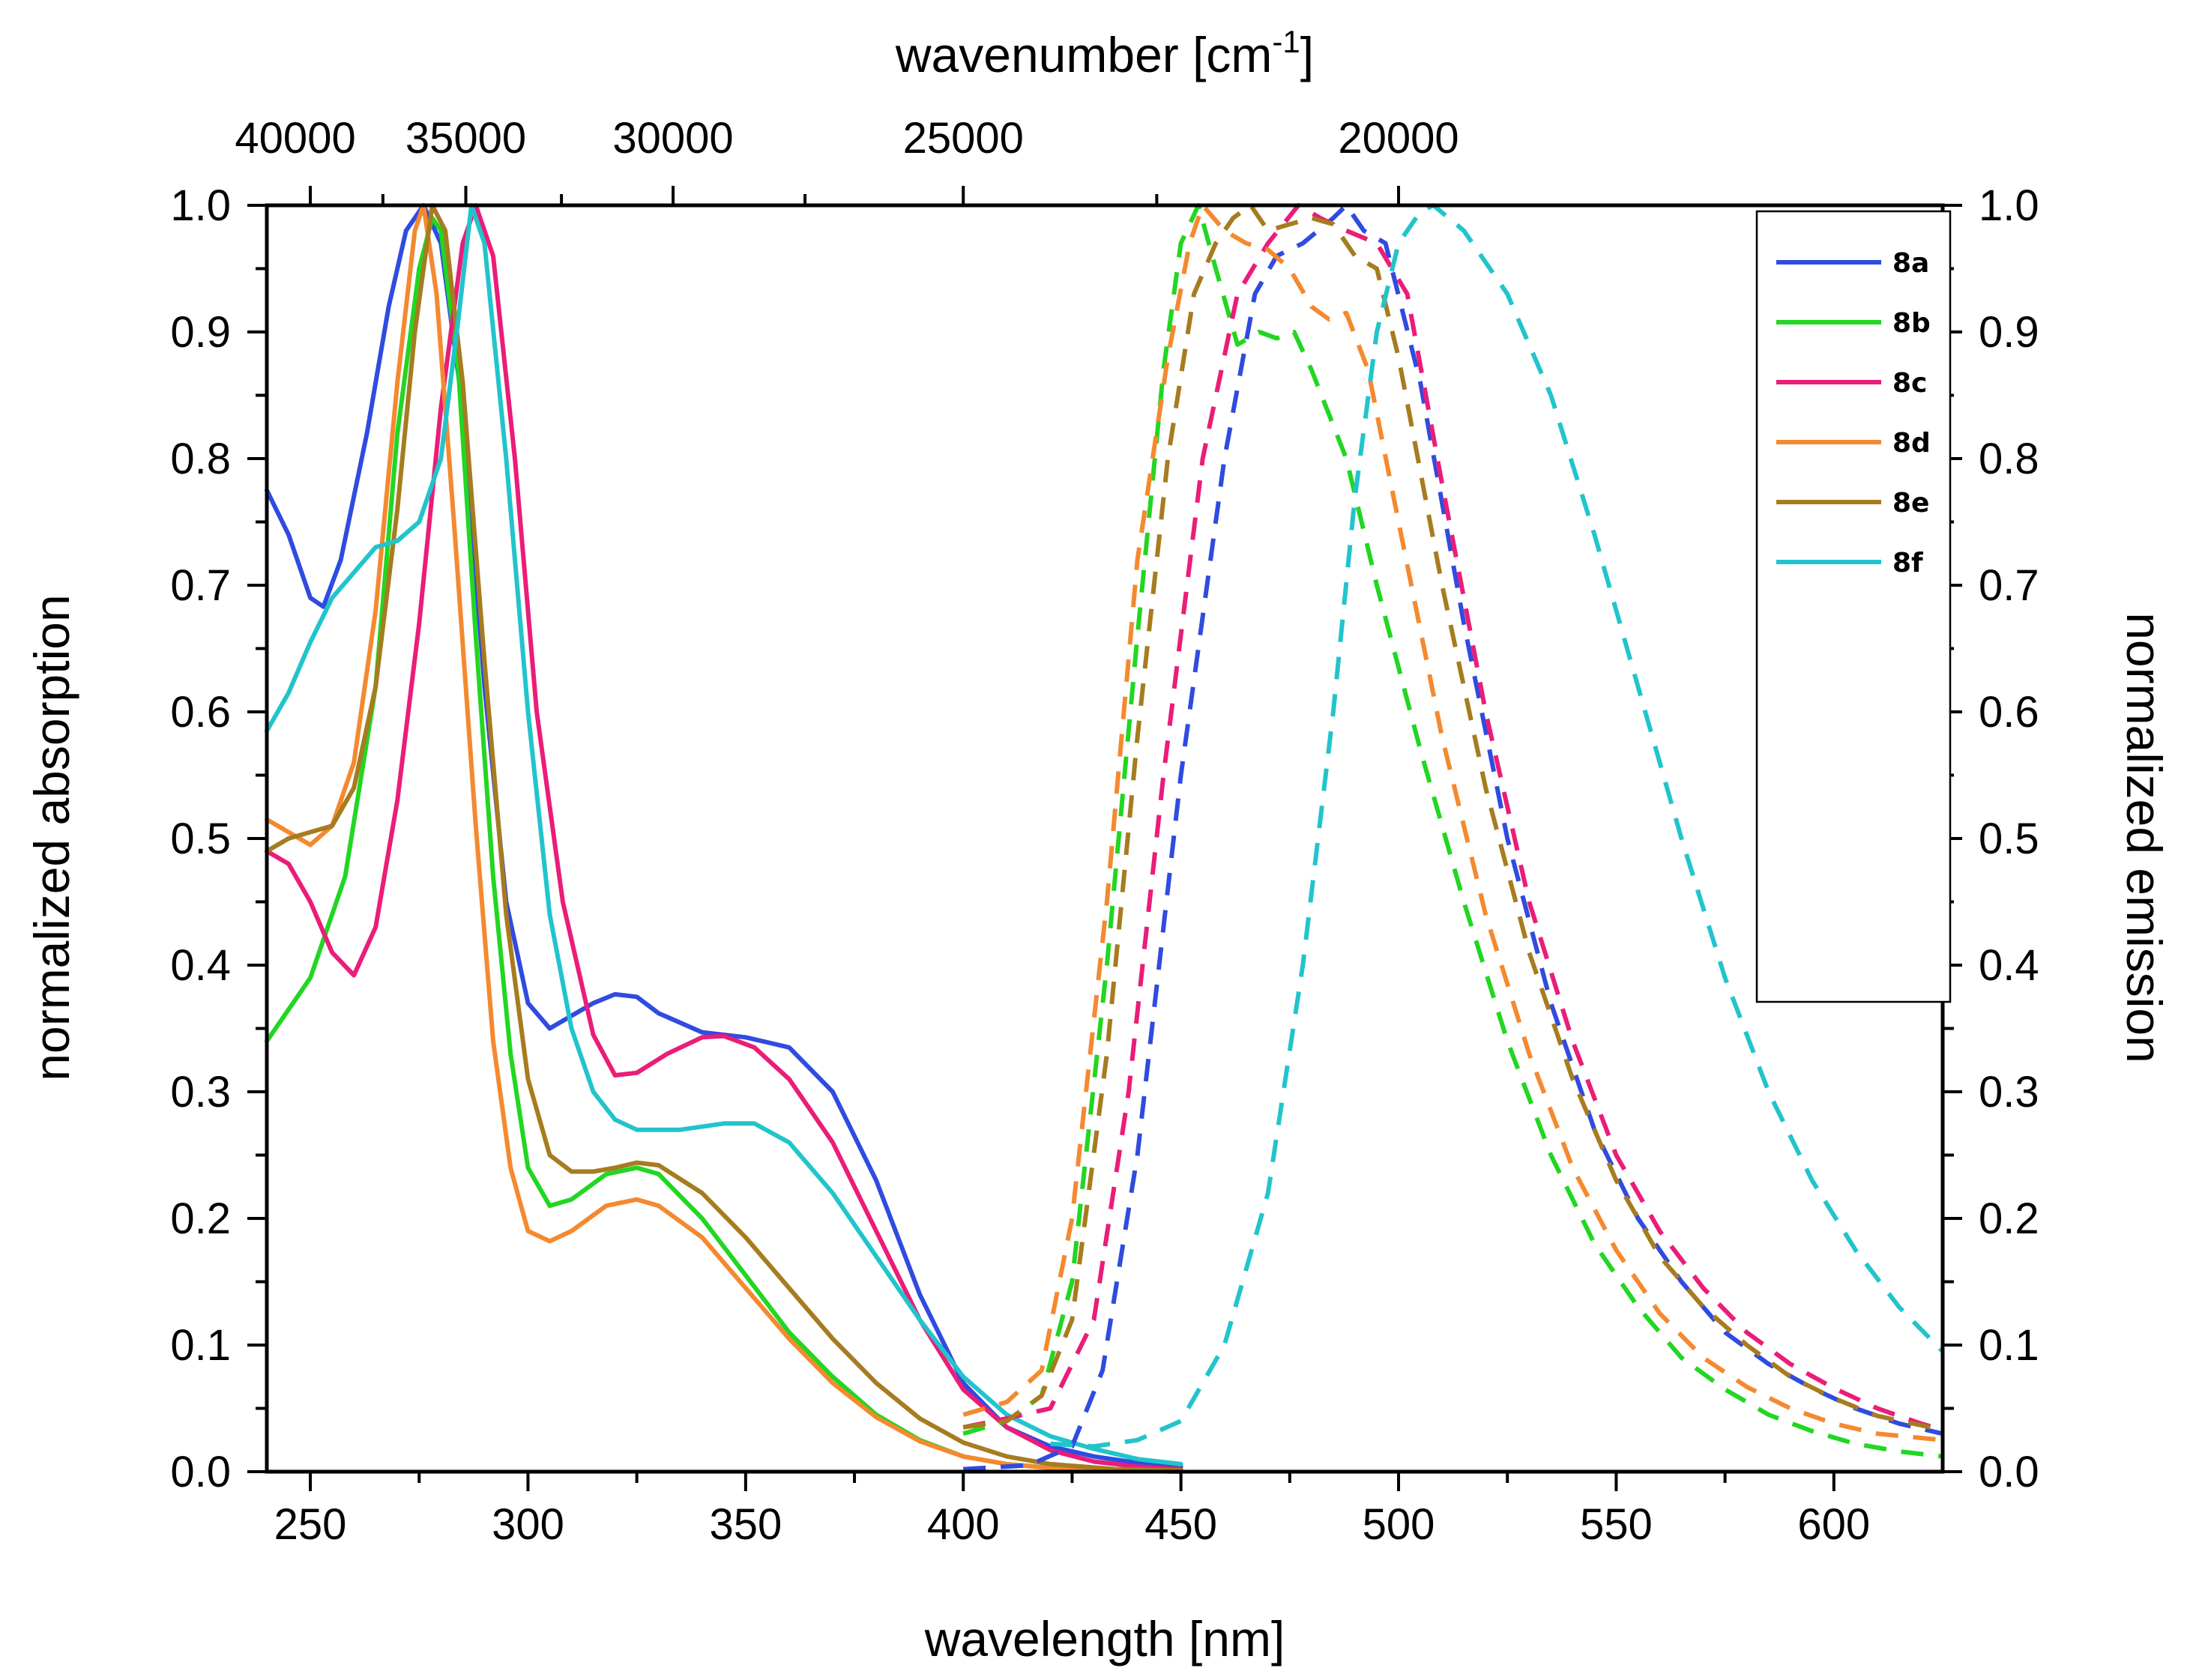 The width and height of the screenshot is (2196, 1680). What do you see at coordinates (465, 138) in the screenshot?
I see `top-tick-label: 35000` at bounding box center [465, 138].